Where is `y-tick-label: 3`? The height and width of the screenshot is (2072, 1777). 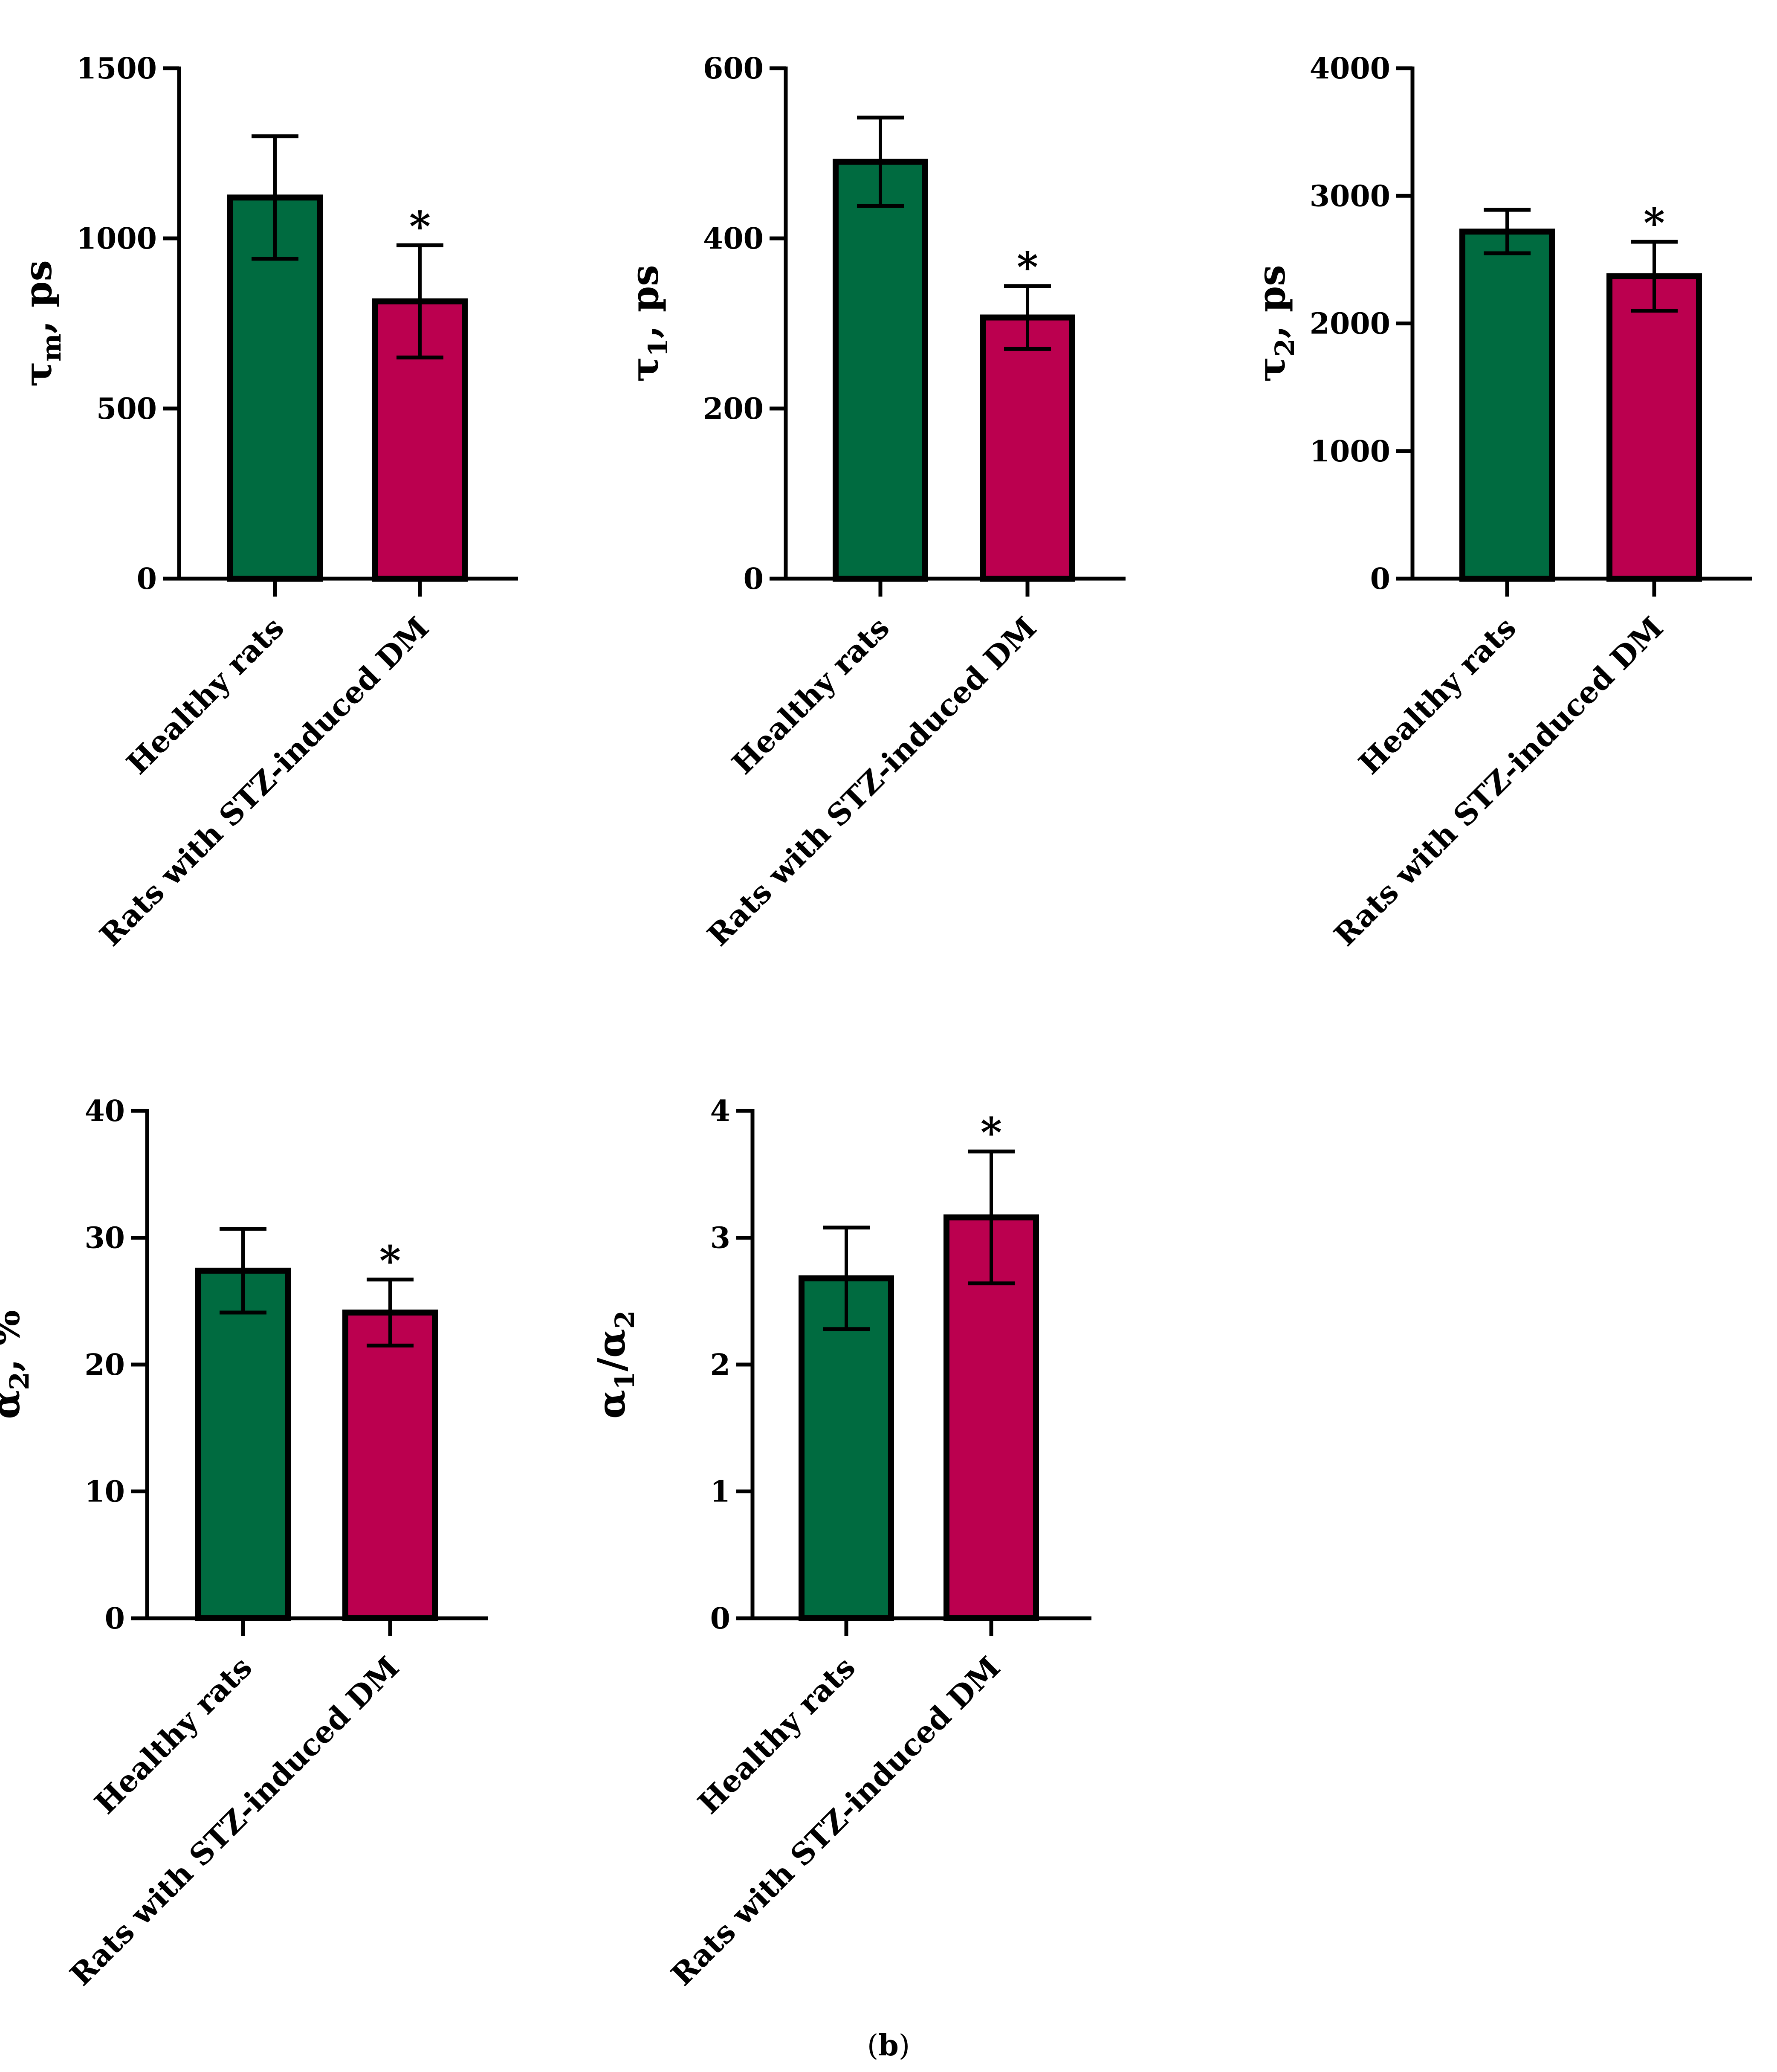 y-tick-label: 3 is located at coordinates (720, 1238).